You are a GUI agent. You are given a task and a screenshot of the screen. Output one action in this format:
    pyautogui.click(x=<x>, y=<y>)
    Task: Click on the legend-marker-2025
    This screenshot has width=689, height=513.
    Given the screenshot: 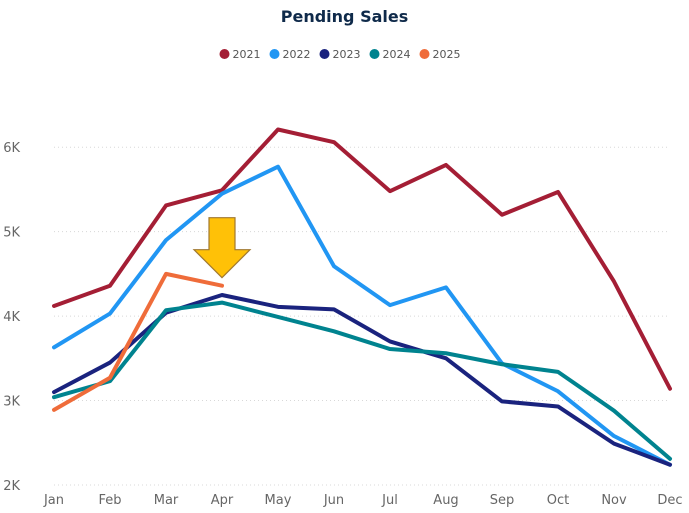 What is the action you would take?
    pyautogui.click(x=424, y=54)
    